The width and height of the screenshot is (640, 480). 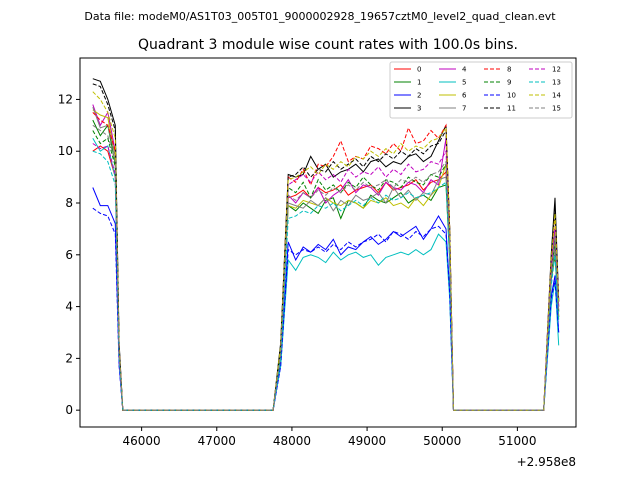 I want to click on legend-box, so click(x=481, y=90).